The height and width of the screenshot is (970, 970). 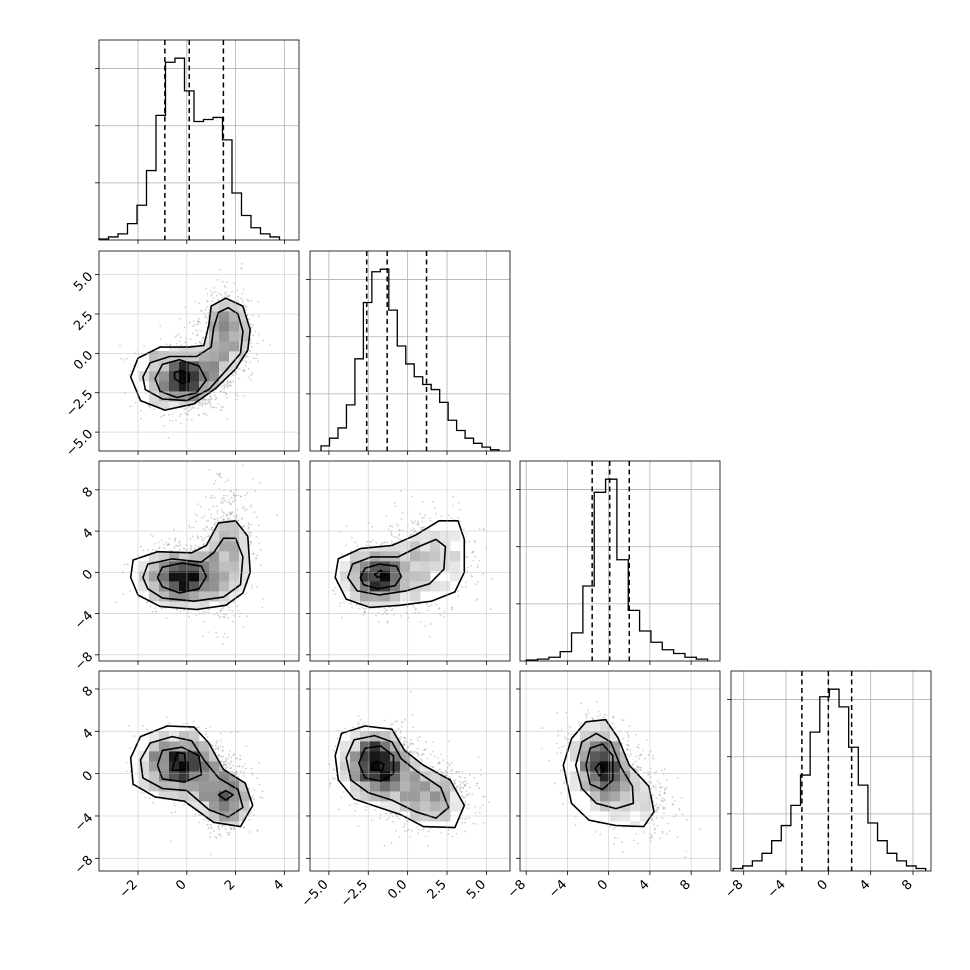 What do you see at coordinates (79, 403) in the screenshot?
I see `y-tick-label-p1-1: −2.5` at bounding box center [79, 403].